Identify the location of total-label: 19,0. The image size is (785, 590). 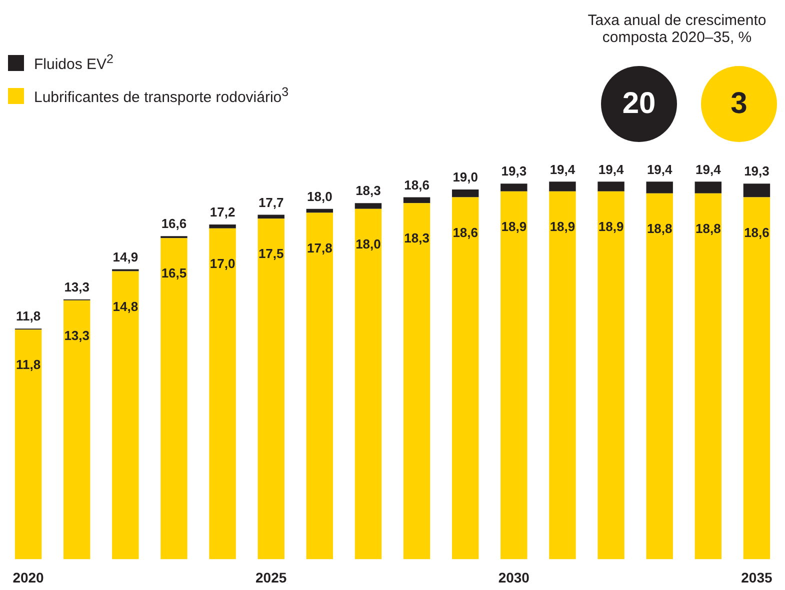
(465, 177).